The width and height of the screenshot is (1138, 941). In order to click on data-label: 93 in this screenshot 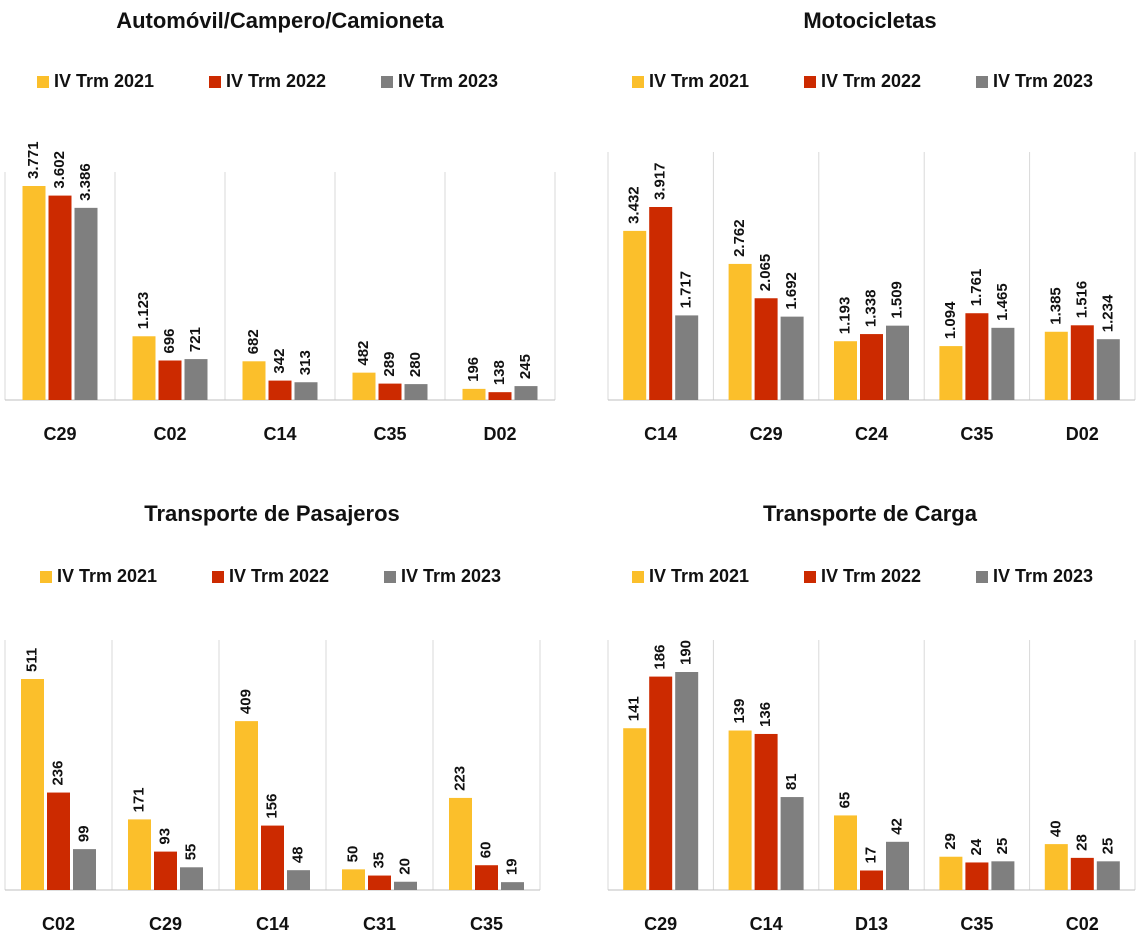, I will do `click(164, 836)`.